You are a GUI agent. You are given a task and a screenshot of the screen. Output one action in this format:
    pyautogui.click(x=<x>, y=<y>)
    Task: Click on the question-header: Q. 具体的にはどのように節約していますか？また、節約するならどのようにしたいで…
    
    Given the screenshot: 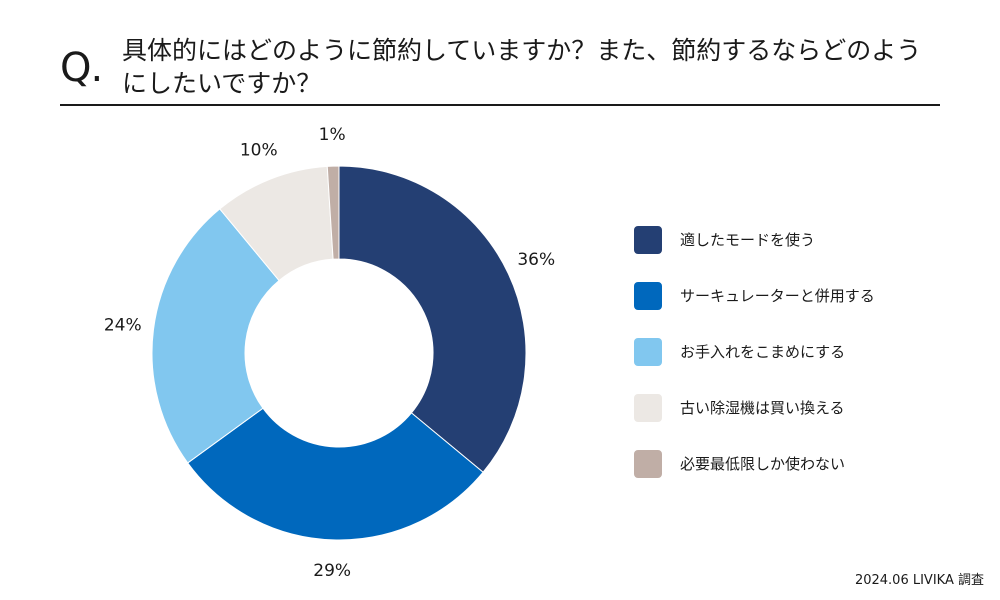 What is the action you would take?
    pyautogui.click(x=500, y=68)
    